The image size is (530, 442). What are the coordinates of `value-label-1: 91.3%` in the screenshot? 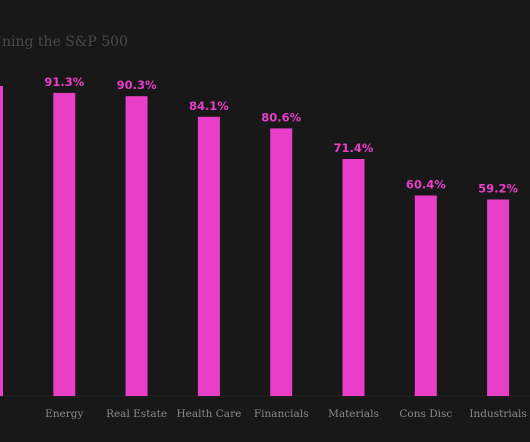 It's located at (64, 82).